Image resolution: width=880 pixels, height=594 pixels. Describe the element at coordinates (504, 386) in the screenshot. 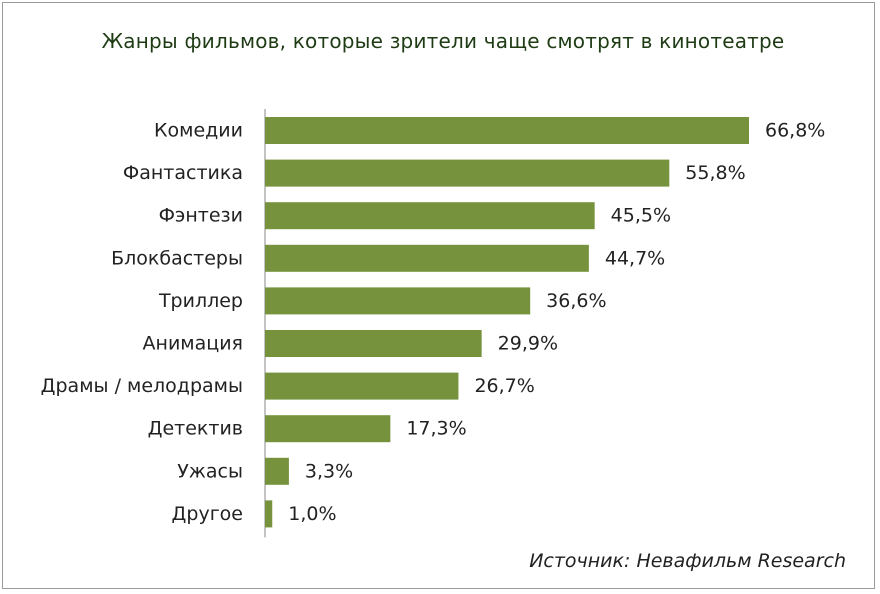

I see `value-label: 26,7%` at that location.